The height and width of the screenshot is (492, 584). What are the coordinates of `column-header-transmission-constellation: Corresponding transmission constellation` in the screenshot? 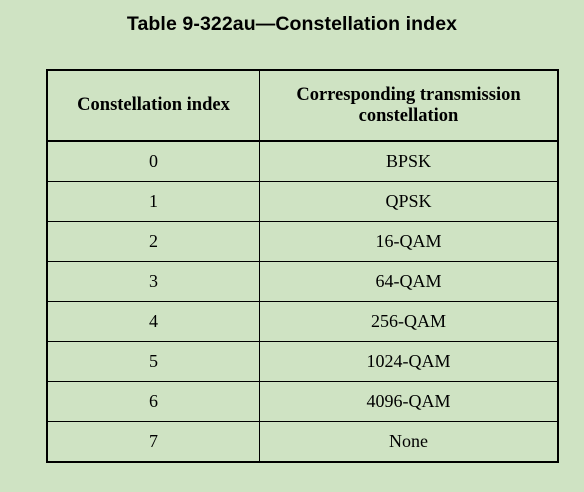 It's located at (409, 105).